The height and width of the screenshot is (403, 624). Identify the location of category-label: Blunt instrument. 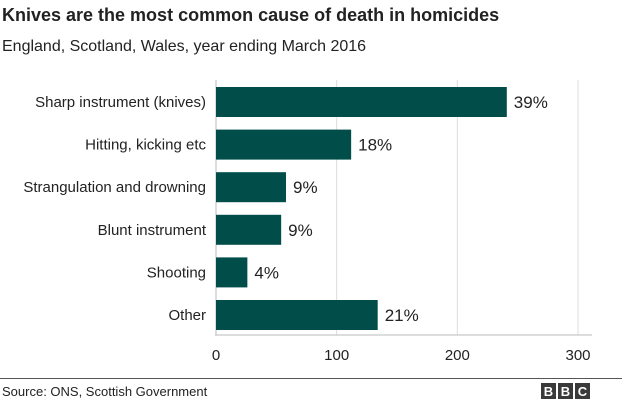
(152, 230).